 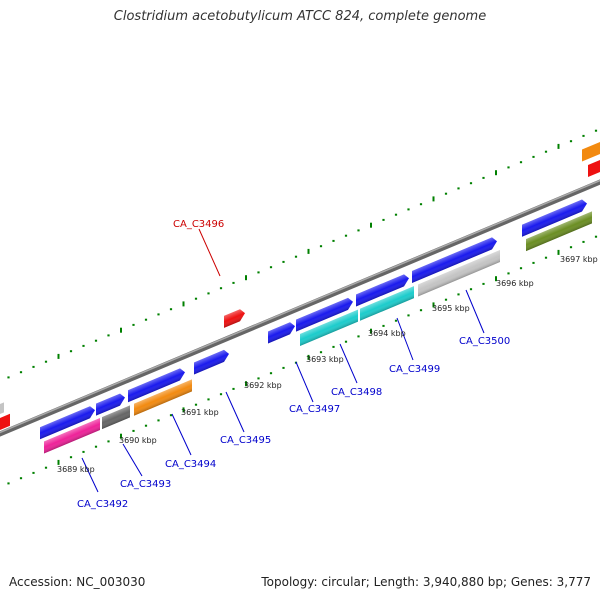 What do you see at coordinates (102, 504) in the screenshot?
I see `gene-label: CA_C3492` at bounding box center [102, 504].